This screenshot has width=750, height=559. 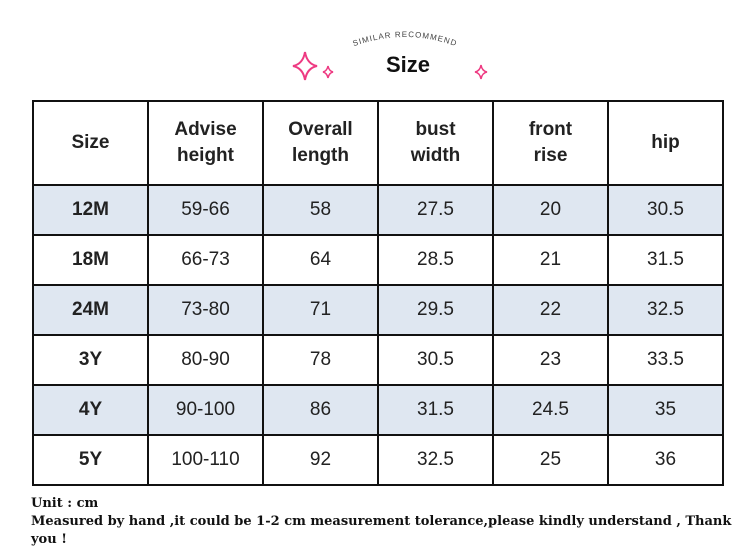 I want to click on row-label: 12M, so click(x=90, y=210).